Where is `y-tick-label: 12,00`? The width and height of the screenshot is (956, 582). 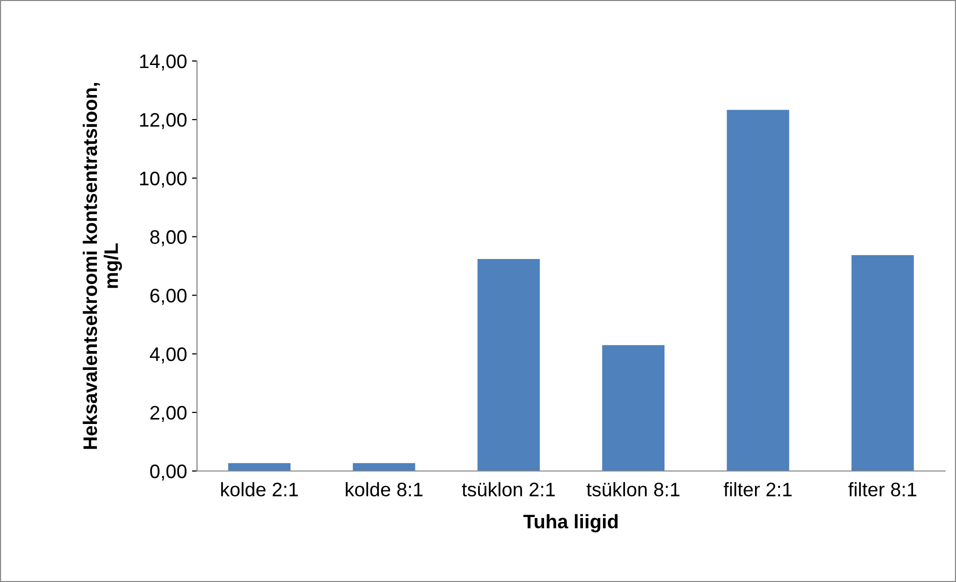 y-tick-label: 12,00 is located at coordinates (163, 121).